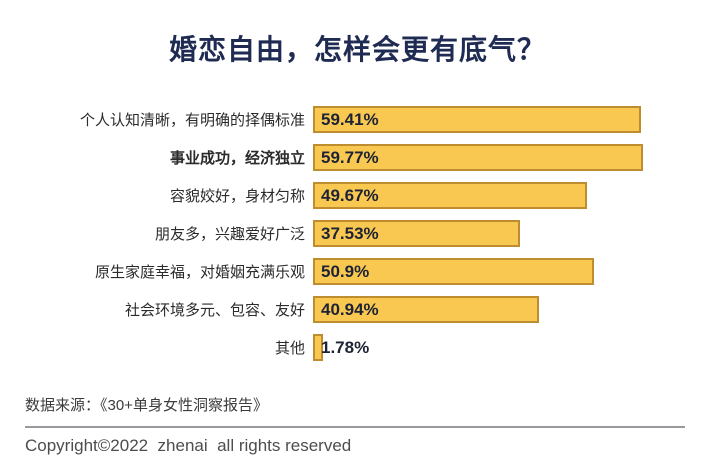  I want to click on category-label: 其他, so click(289, 348).